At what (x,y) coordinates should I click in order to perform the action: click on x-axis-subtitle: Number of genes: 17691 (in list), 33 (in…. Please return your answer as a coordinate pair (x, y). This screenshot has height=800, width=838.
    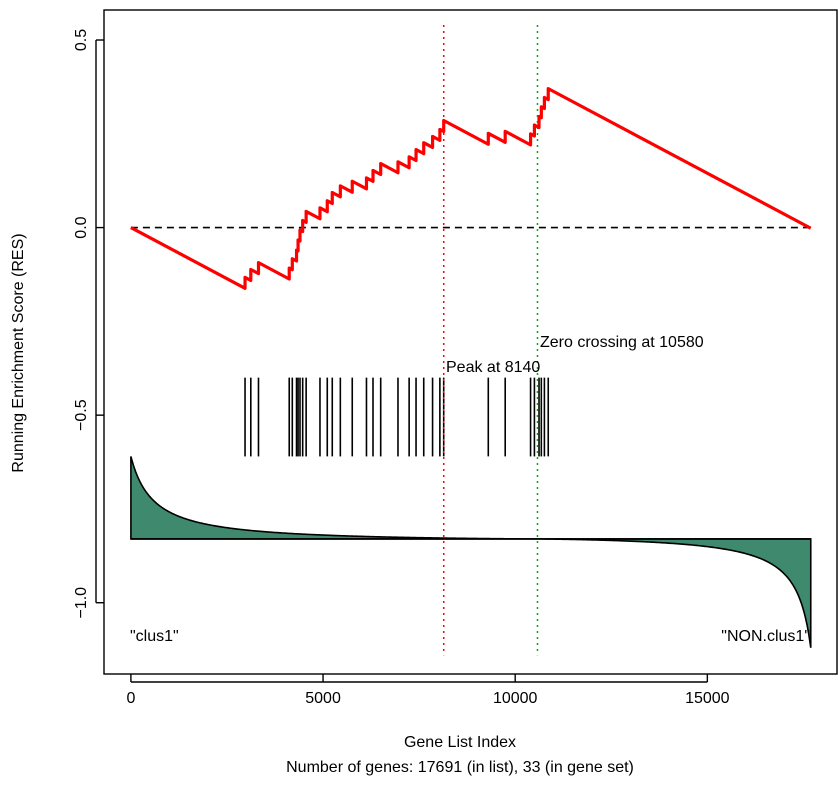
    Looking at the image, I should click on (460, 767).